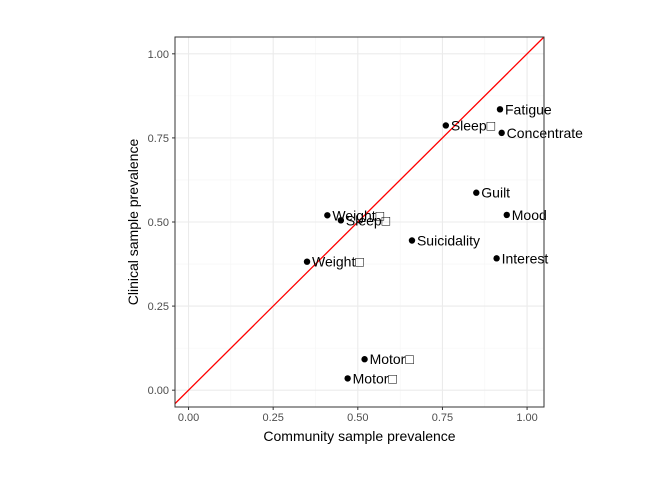 The width and height of the screenshot is (672, 480). What do you see at coordinates (528, 109) in the screenshot?
I see `point-label: Fatigue` at bounding box center [528, 109].